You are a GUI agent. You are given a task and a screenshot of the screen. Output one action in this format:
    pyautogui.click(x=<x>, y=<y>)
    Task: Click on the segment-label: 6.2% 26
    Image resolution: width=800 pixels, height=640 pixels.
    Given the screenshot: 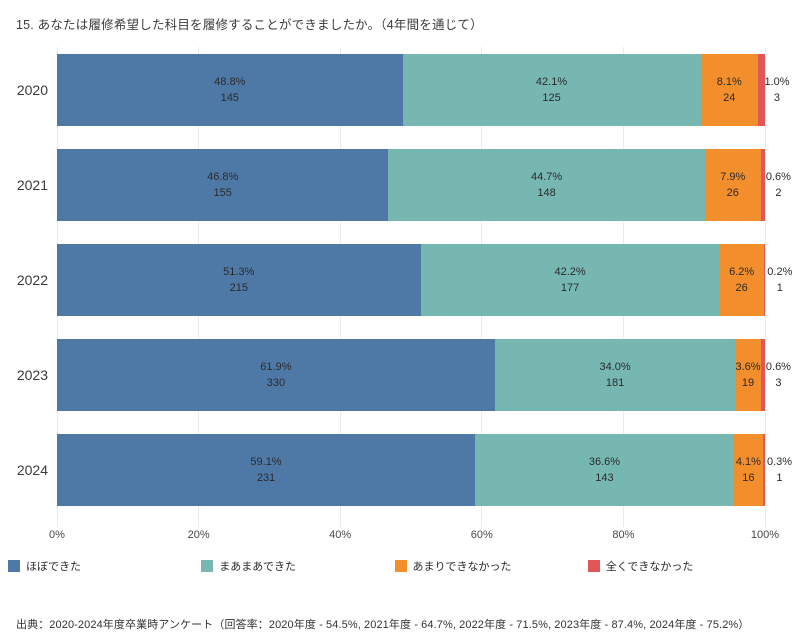 What is the action you would take?
    pyautogui.click(x=741, y=280)
    